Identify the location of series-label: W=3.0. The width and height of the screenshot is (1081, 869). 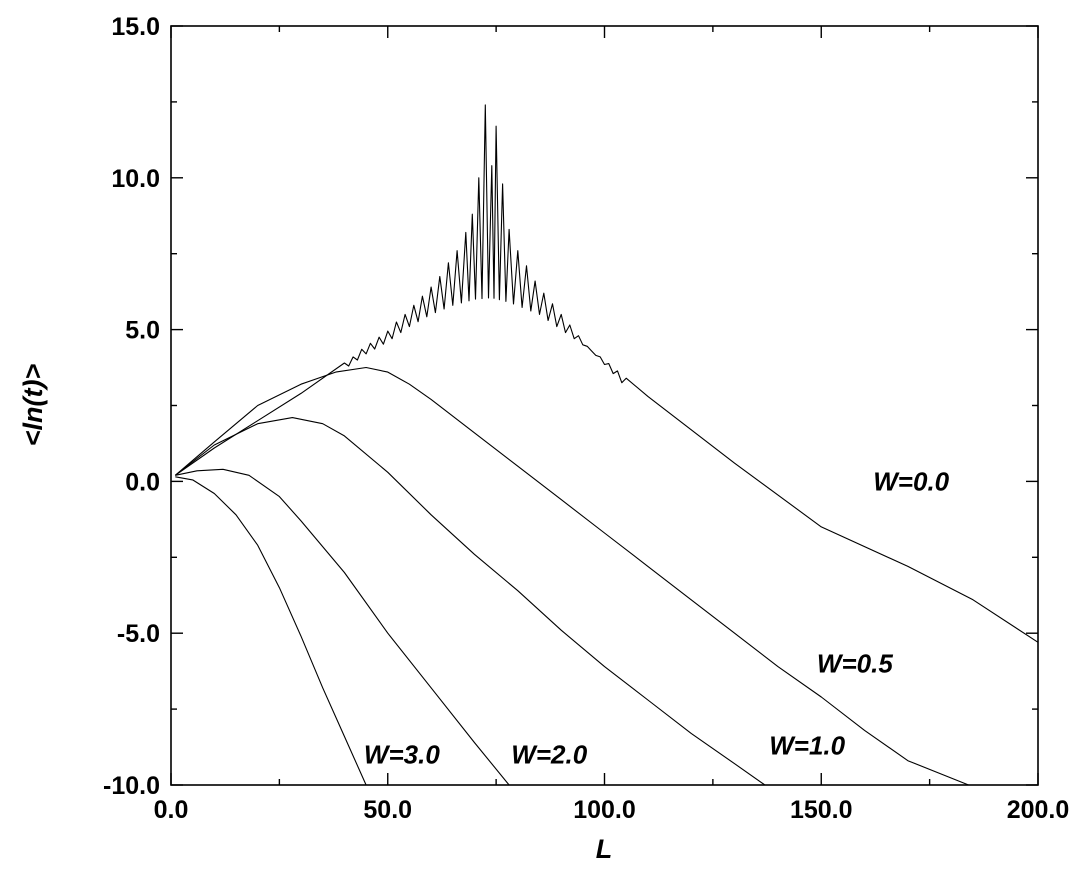
(402, 755).